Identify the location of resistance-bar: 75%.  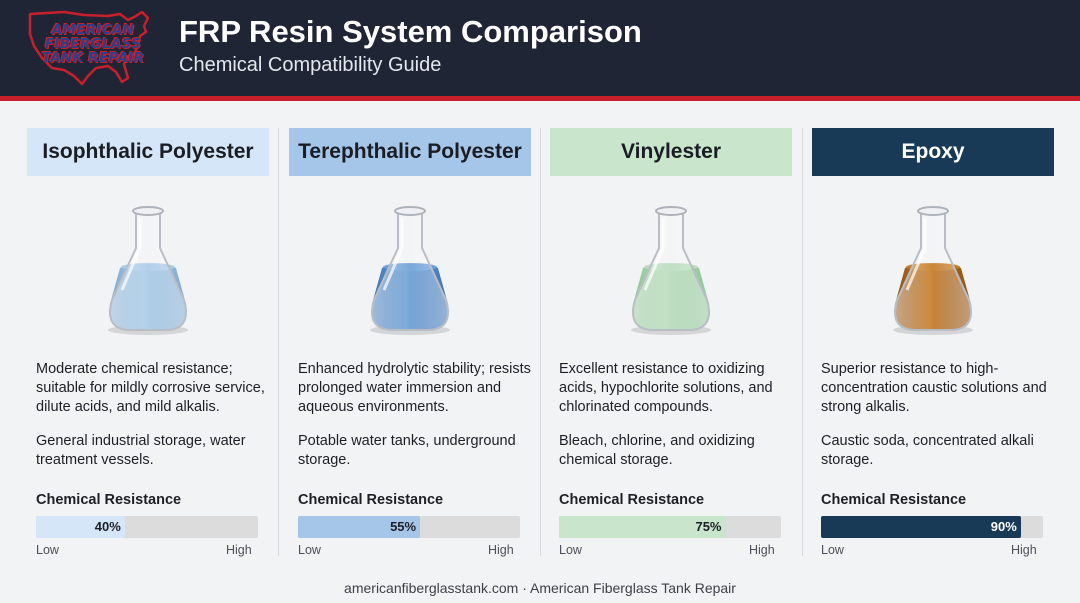
(670, 527).